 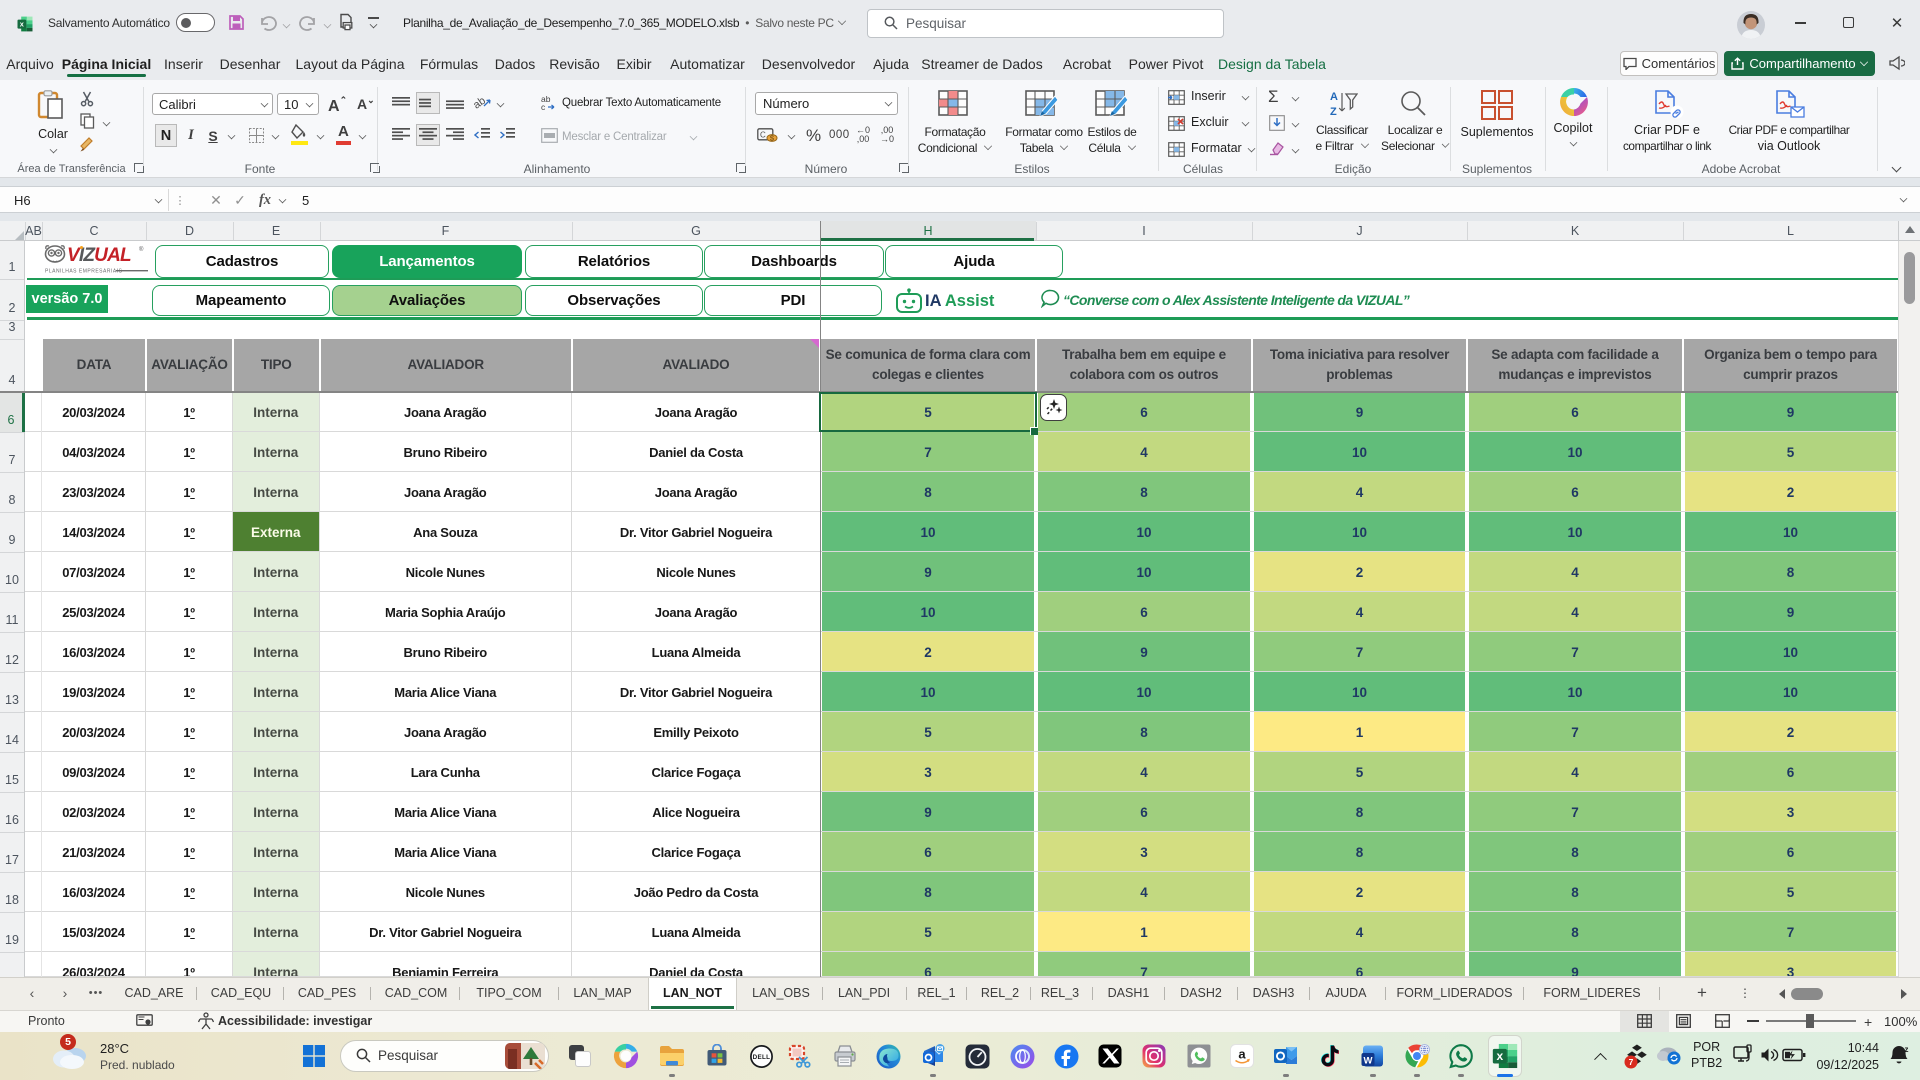 I want to click on svg-text: 7, so click(x=1631, y=1062).